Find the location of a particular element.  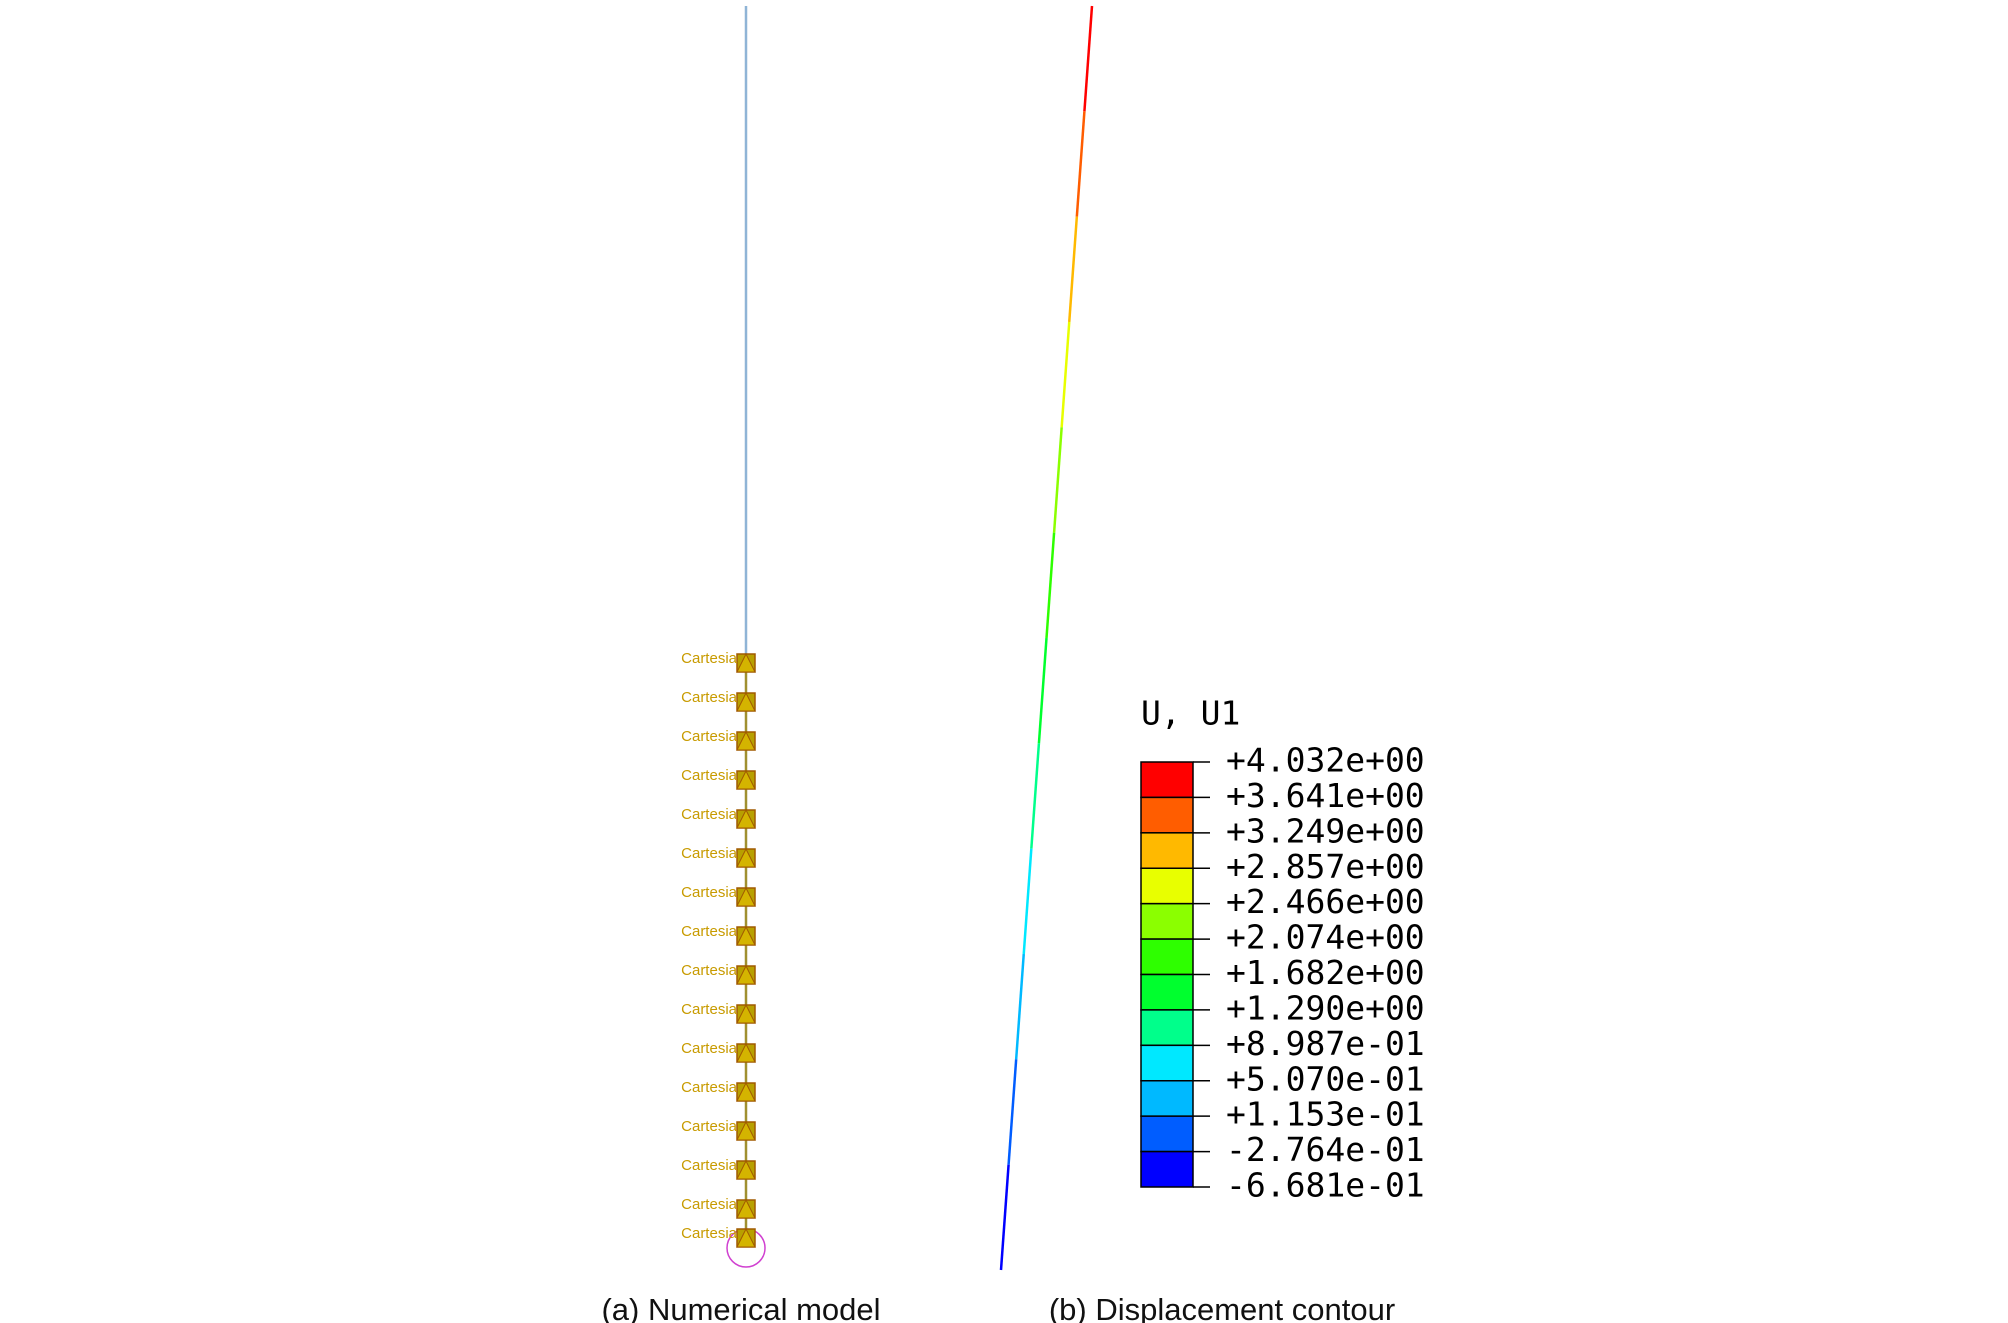

legend-title: U, U1 is located at coordinates (1190, 713).